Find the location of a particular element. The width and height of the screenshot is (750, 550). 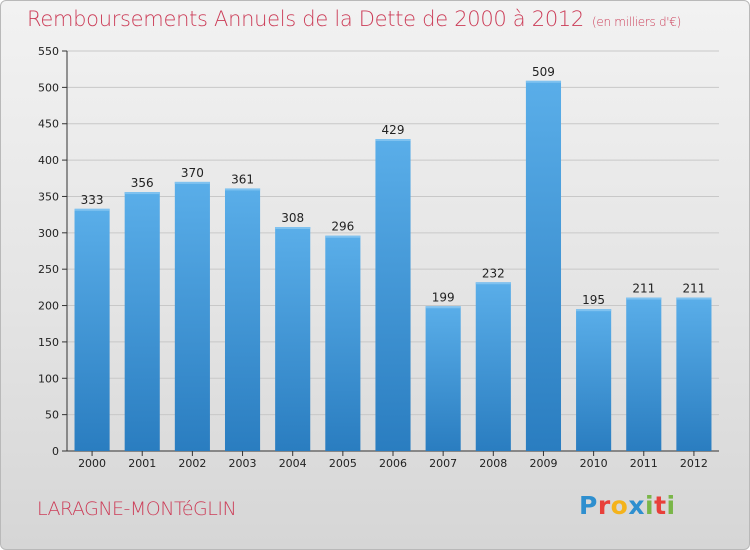

value-label: 370 is located at coordinates (192, 173).